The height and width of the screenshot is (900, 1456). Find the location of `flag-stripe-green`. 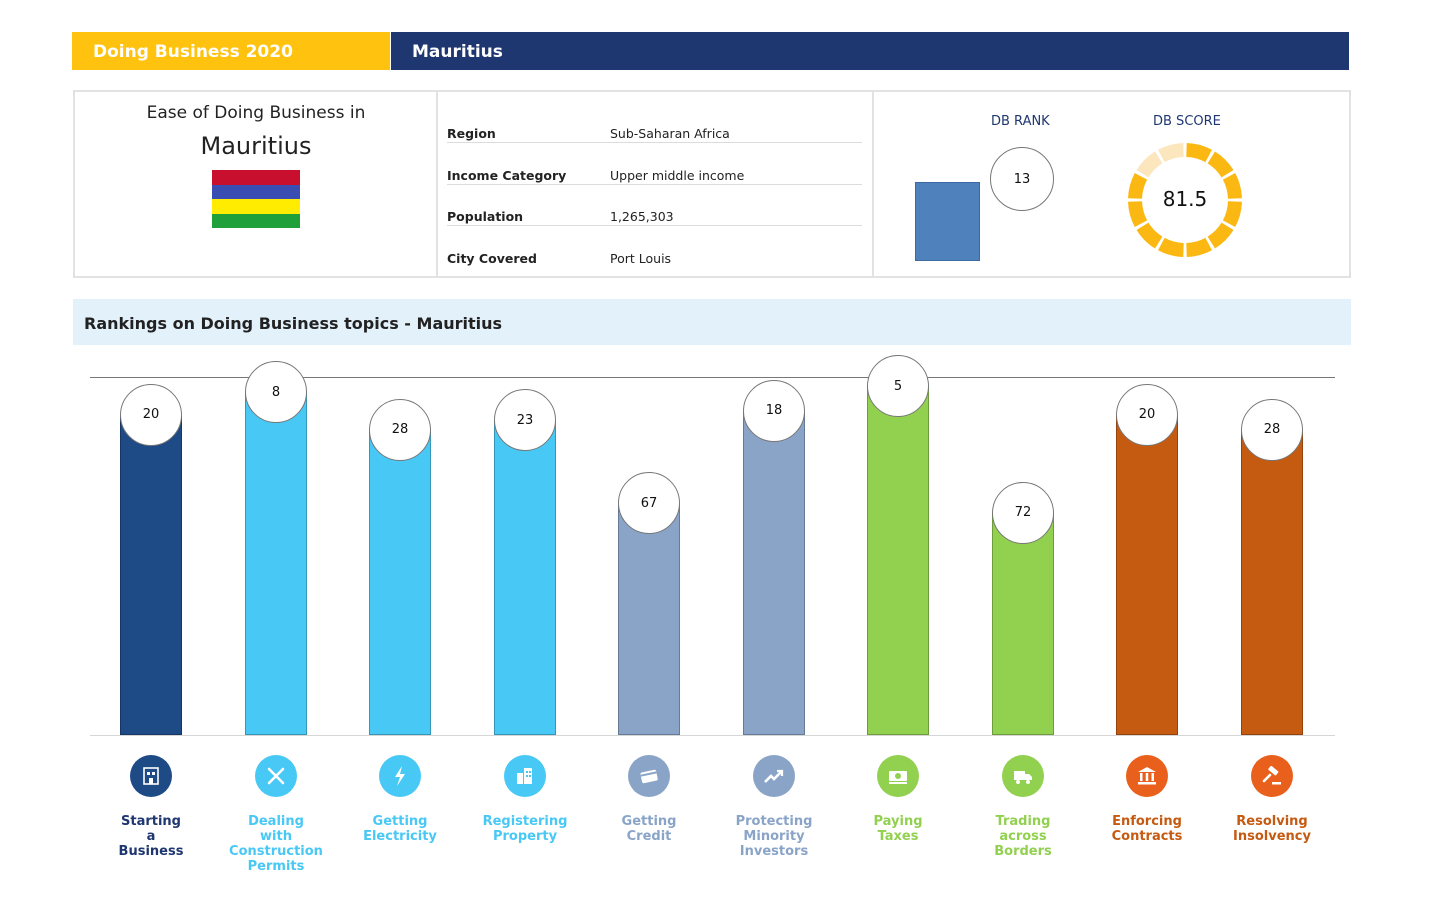

flag-stripe-green is located at coordinates (256, 220).